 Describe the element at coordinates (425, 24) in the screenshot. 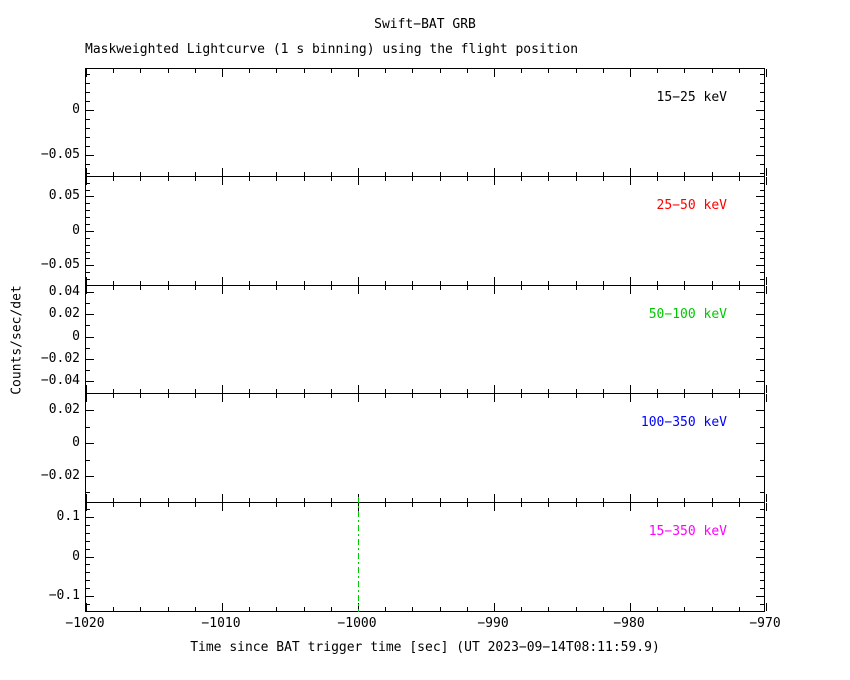

I see `chart-title: Swift−BAT GRB` at that location.